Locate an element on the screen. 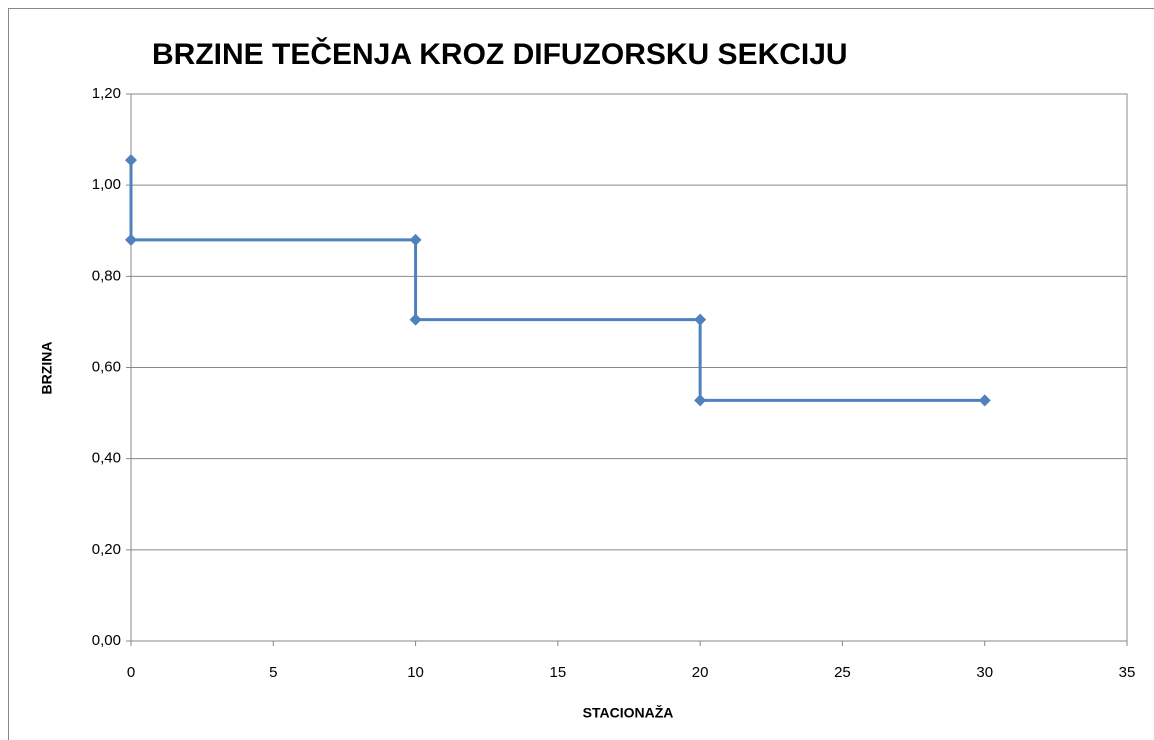 This screenshot has width=1154, height=740. y-tick-label: 0,80 is located at coordinates (106, 275).